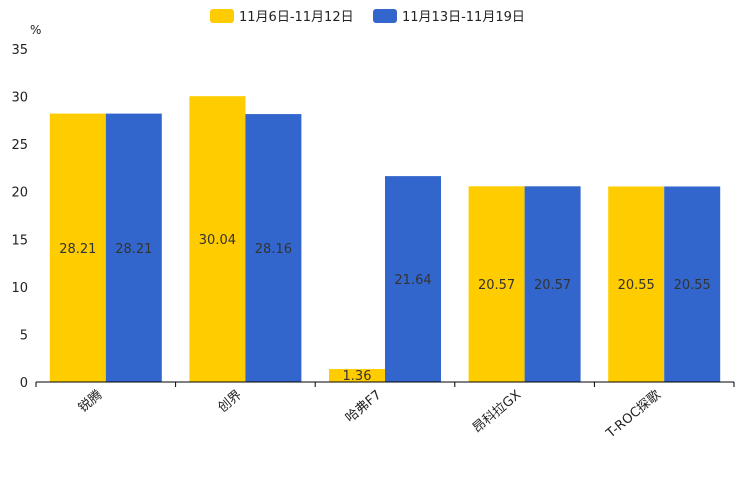  I want to click on y-axis-unit: %, so click(35, 30).